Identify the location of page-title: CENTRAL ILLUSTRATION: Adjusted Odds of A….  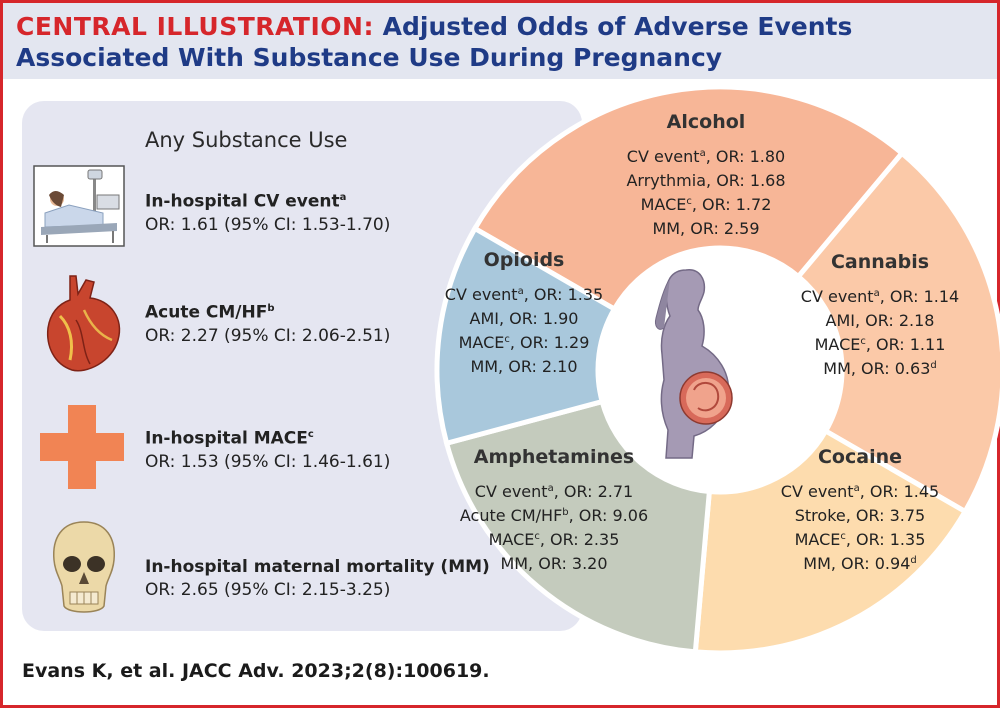
(501, 42).